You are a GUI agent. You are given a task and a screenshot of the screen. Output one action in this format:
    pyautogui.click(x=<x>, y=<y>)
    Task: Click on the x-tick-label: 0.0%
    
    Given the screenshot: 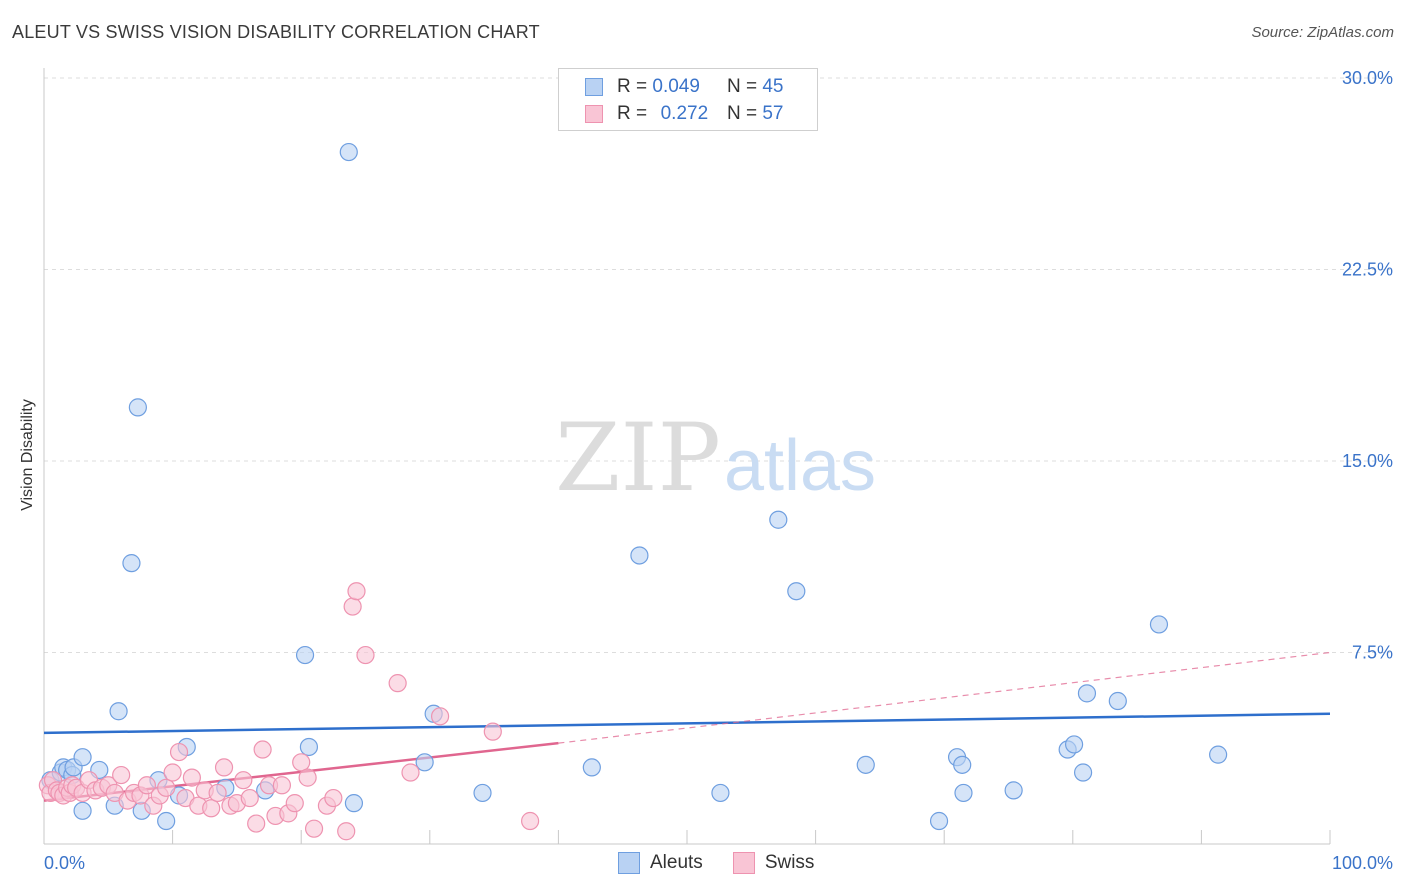 What is the action you would take?
    pyautogui.click(x=64, y=863)
    